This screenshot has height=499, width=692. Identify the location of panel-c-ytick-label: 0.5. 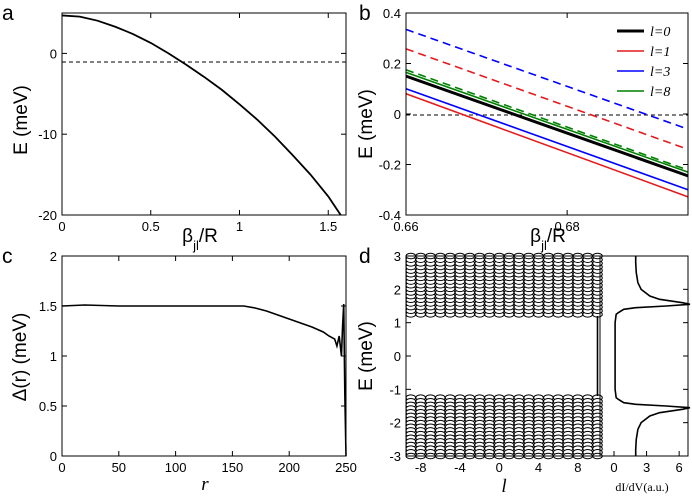
(48, 406).